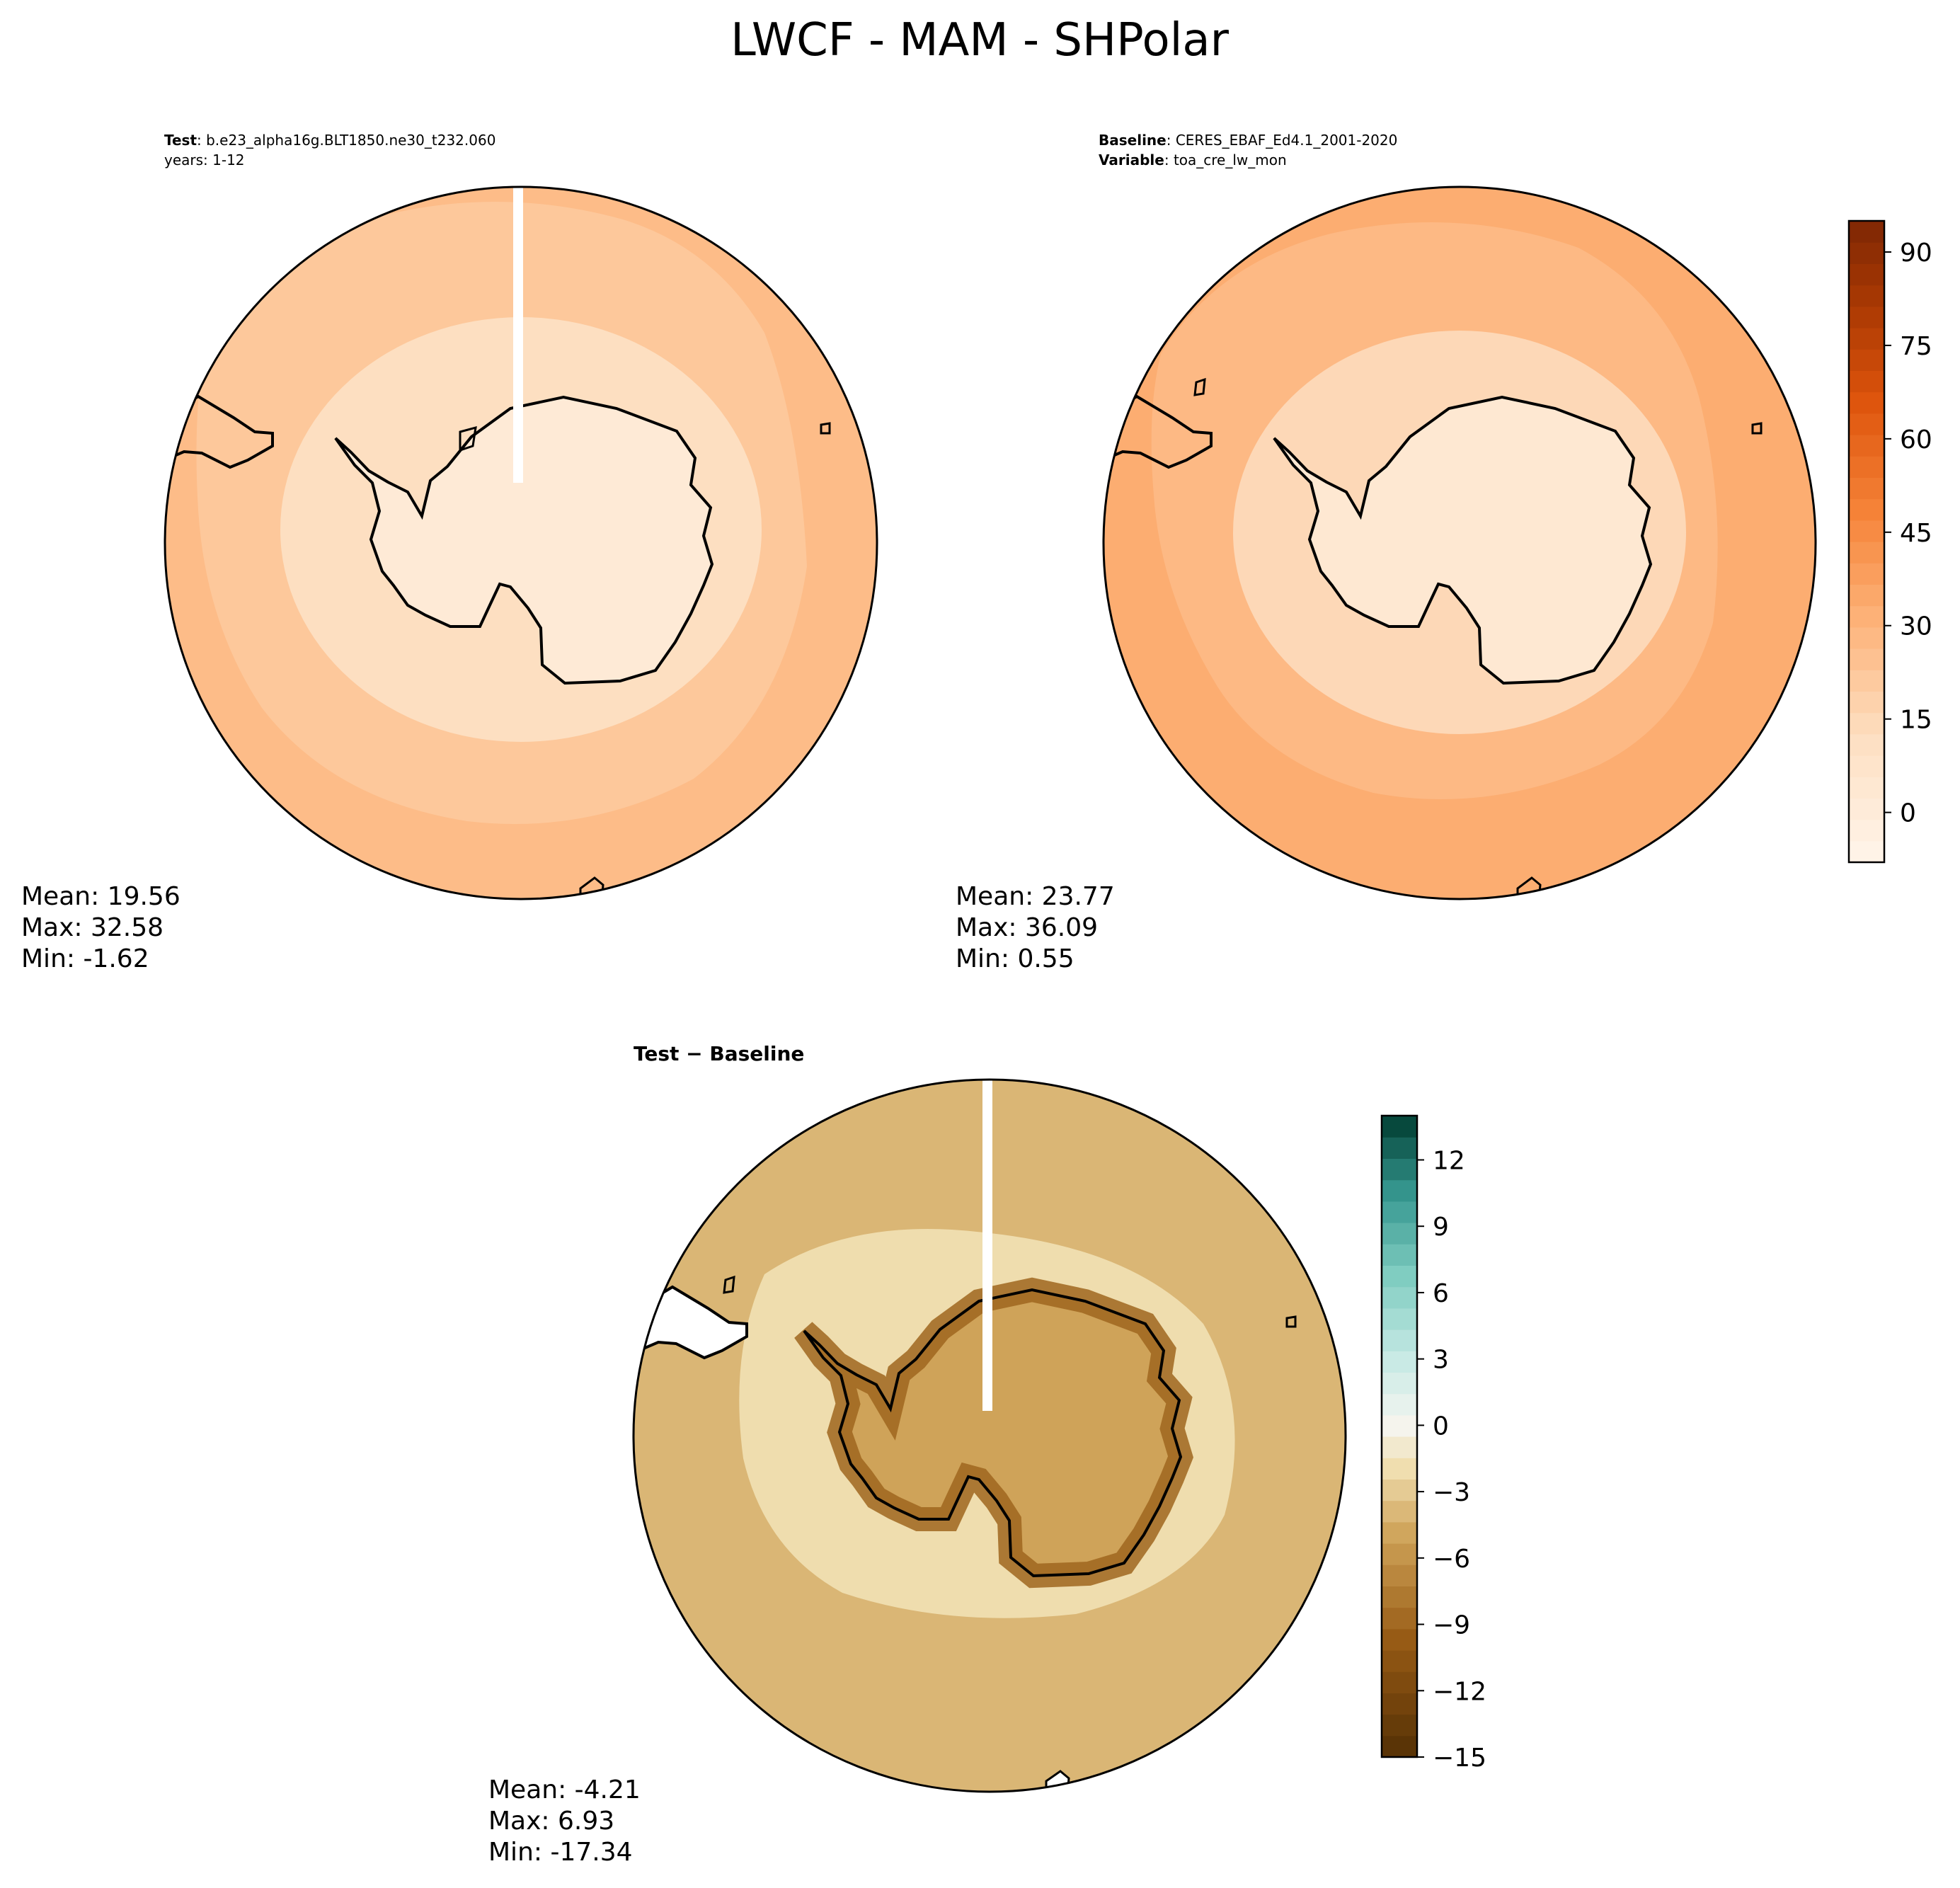 This screenshot has height=1888, width=1960. What do you see at coordinates (1441, 1294) in the screenshot?
I see `colorbar-tick-label: 6` at bounding box center [1441, 1294].